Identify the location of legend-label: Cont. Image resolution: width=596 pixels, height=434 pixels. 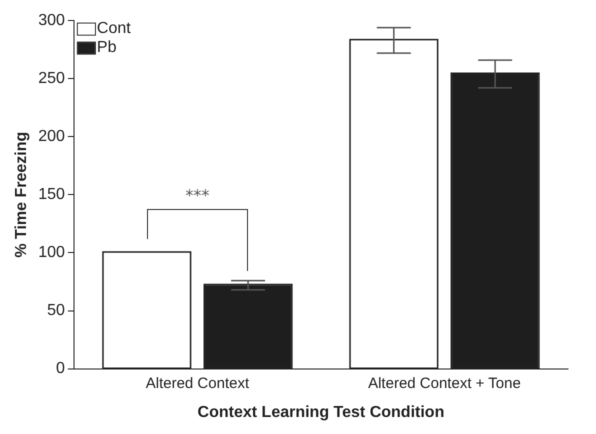
(114, 29).